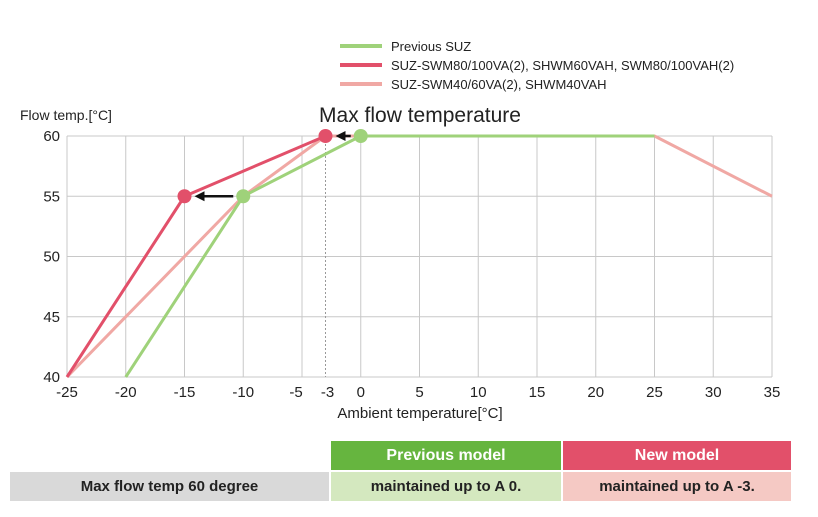 This screenshot has width=818, height=517. I want to click on point-markers, so click(272, 166).